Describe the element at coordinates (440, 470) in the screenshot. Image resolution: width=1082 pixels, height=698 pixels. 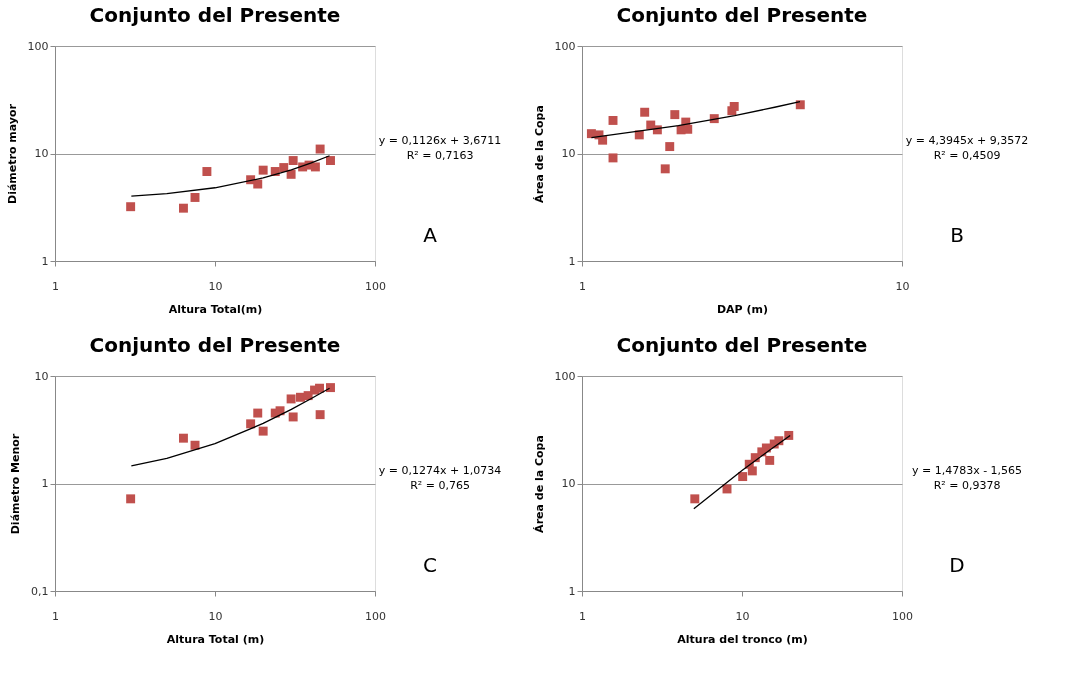
I see `text: y = 0,1274x + 1,0734` at that location.